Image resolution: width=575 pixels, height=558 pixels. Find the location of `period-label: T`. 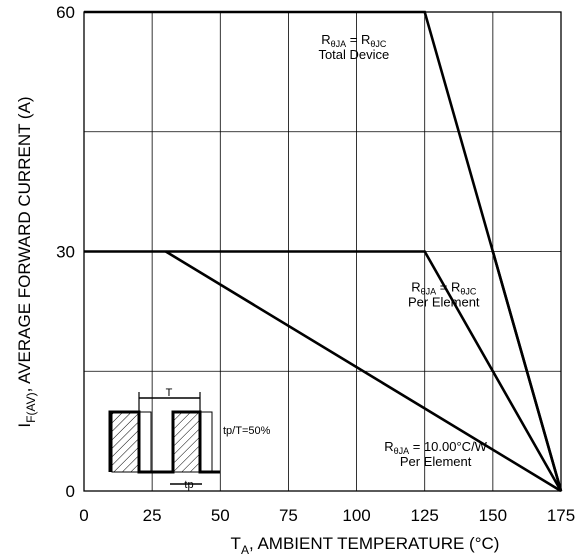

period-label: T is located at coordinates (169, 393).